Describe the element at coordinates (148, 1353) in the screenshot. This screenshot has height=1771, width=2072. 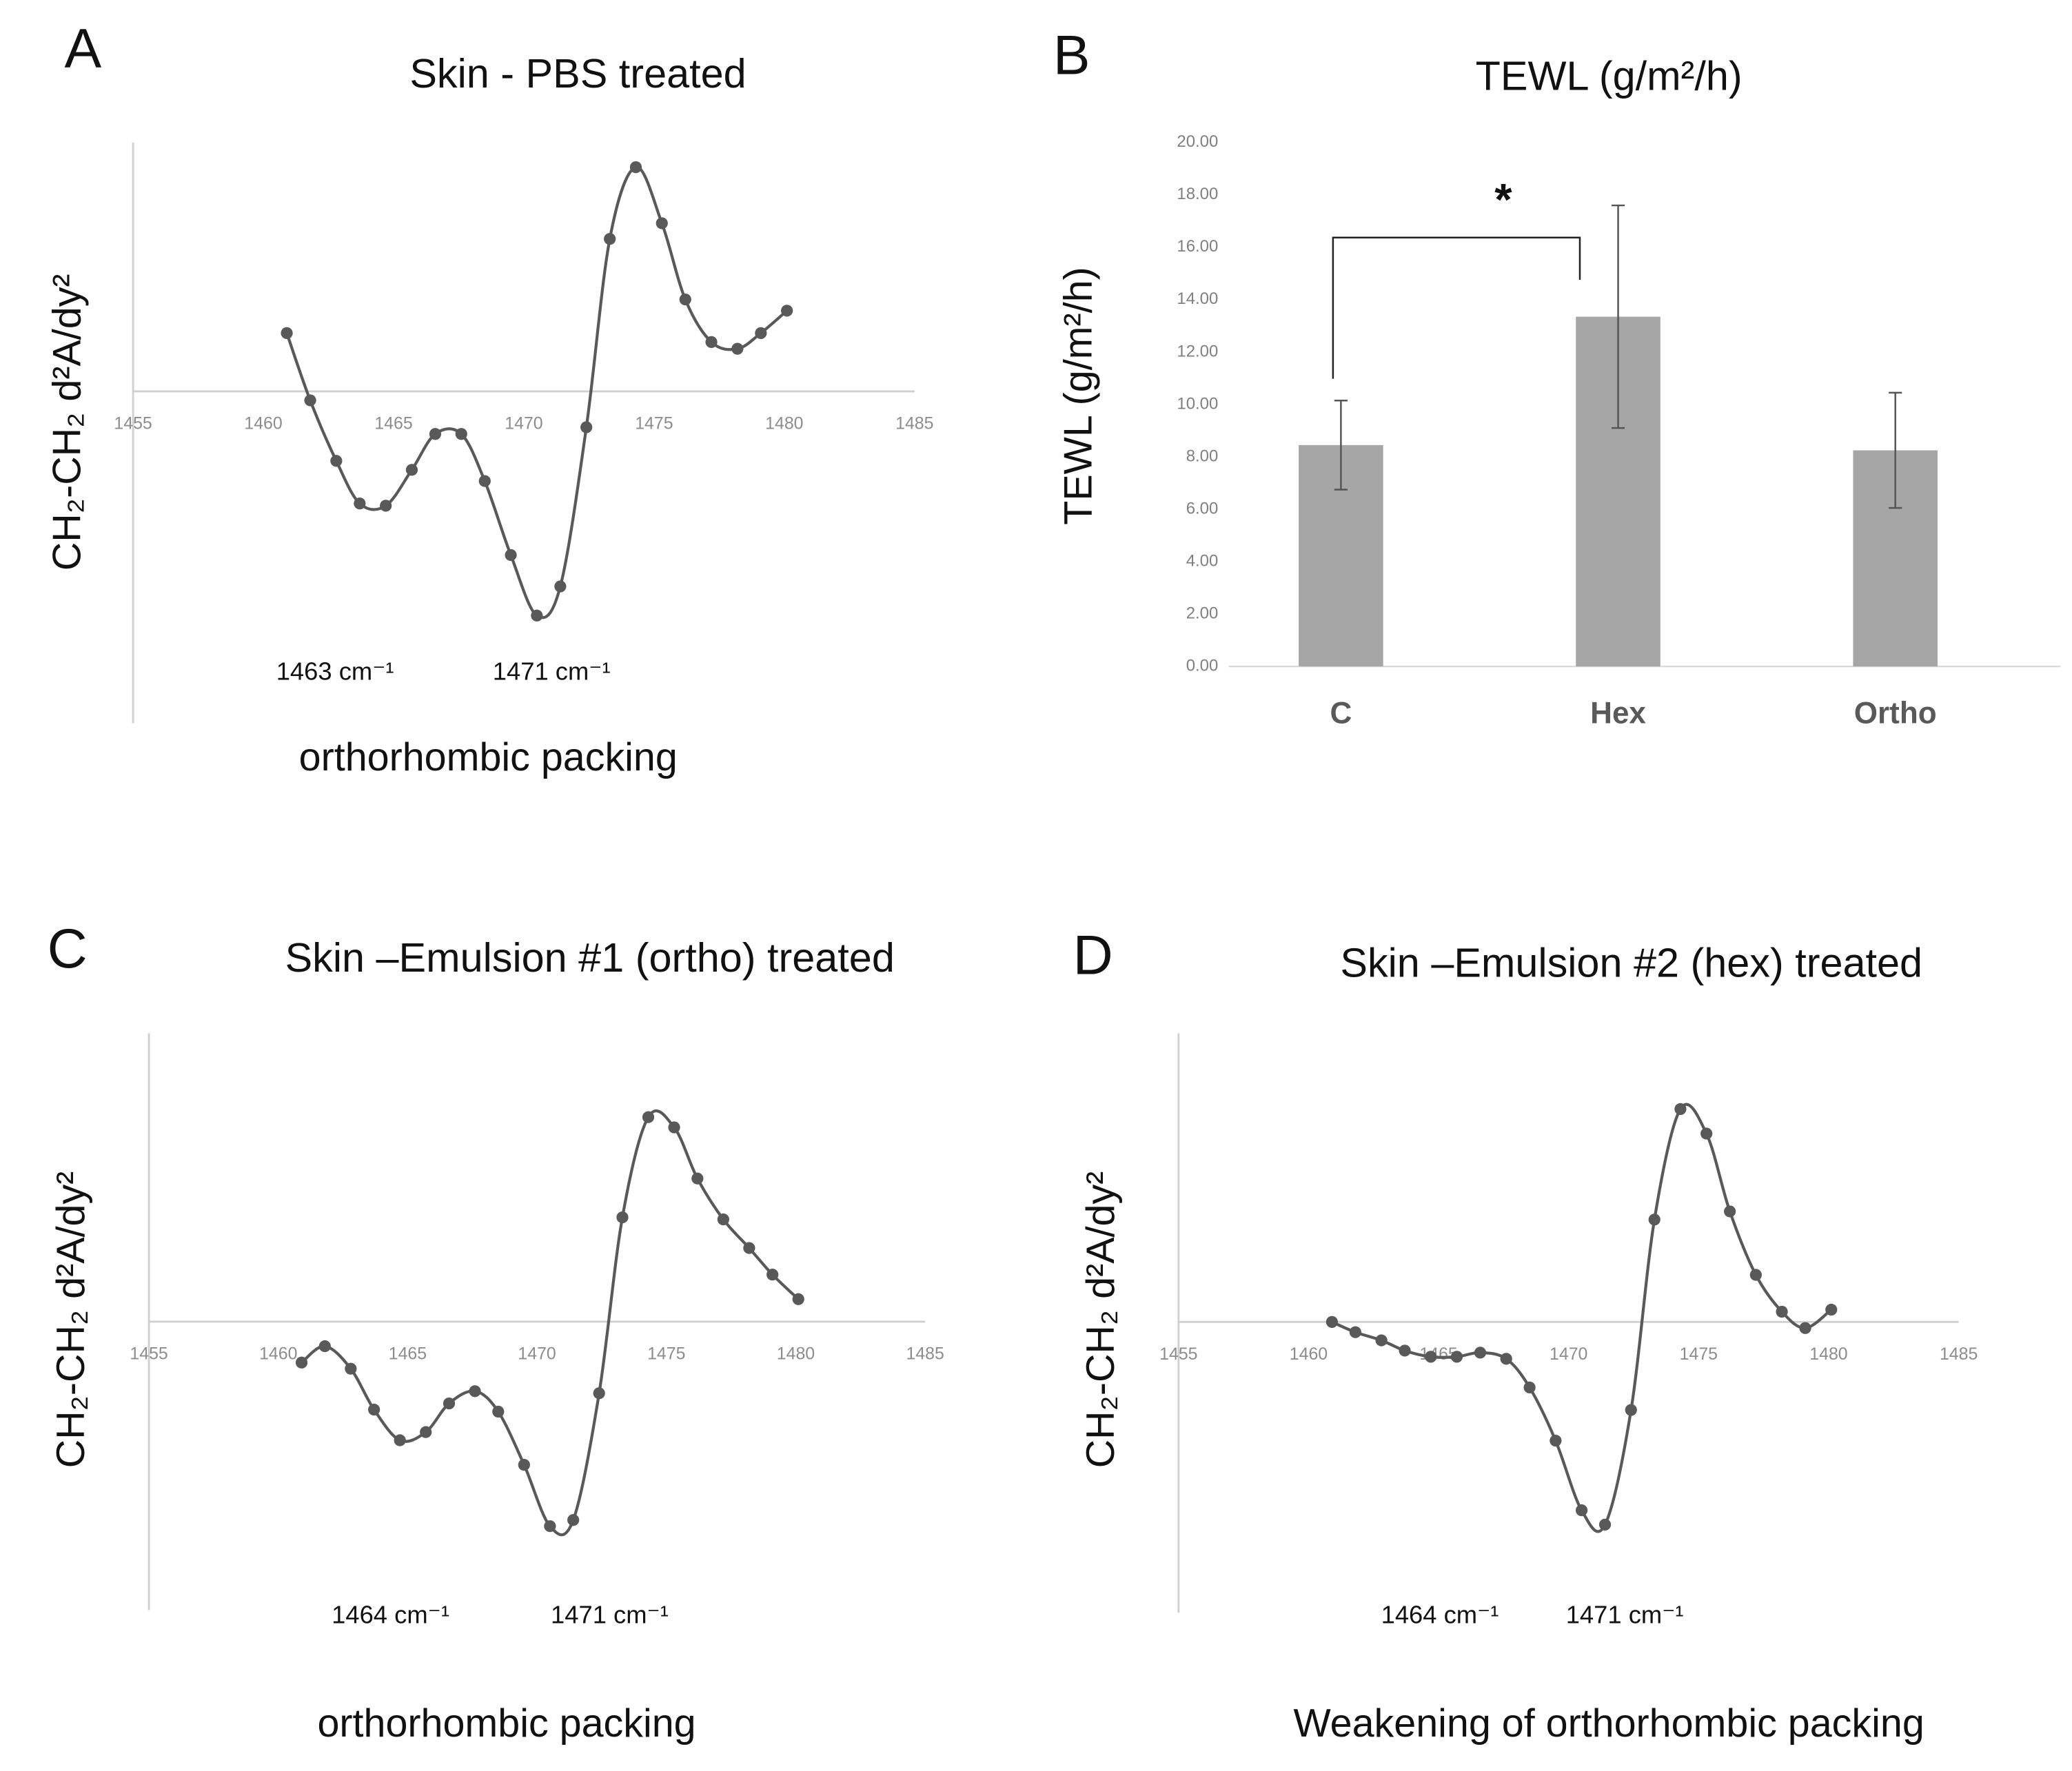
I see `x-tick-label: 1455` at that location.